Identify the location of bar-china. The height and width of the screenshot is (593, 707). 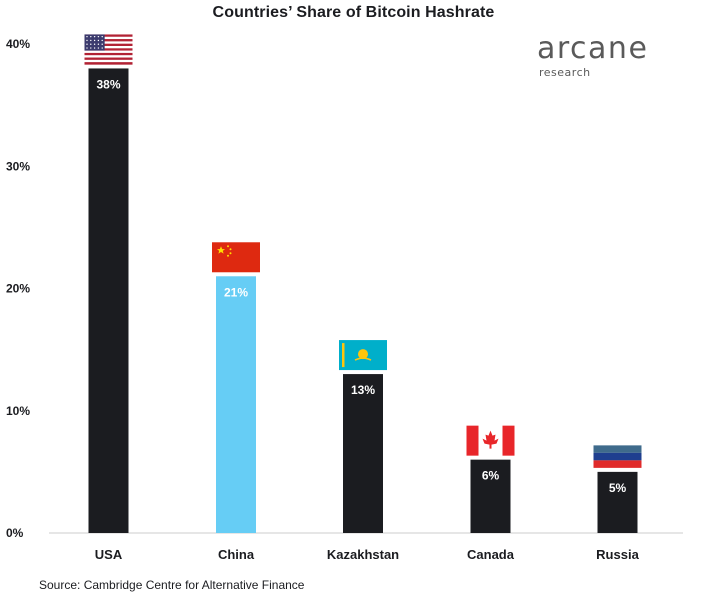
(236, 404).